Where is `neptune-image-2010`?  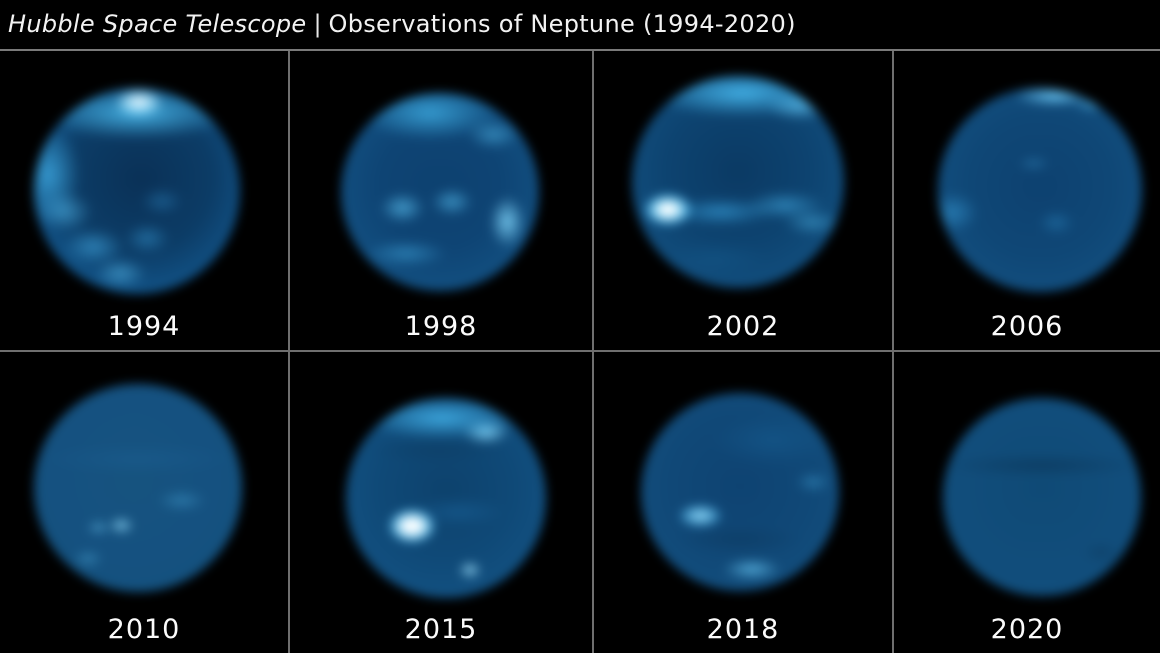
neptune-image-2010 is located at coordinates (138, 488).